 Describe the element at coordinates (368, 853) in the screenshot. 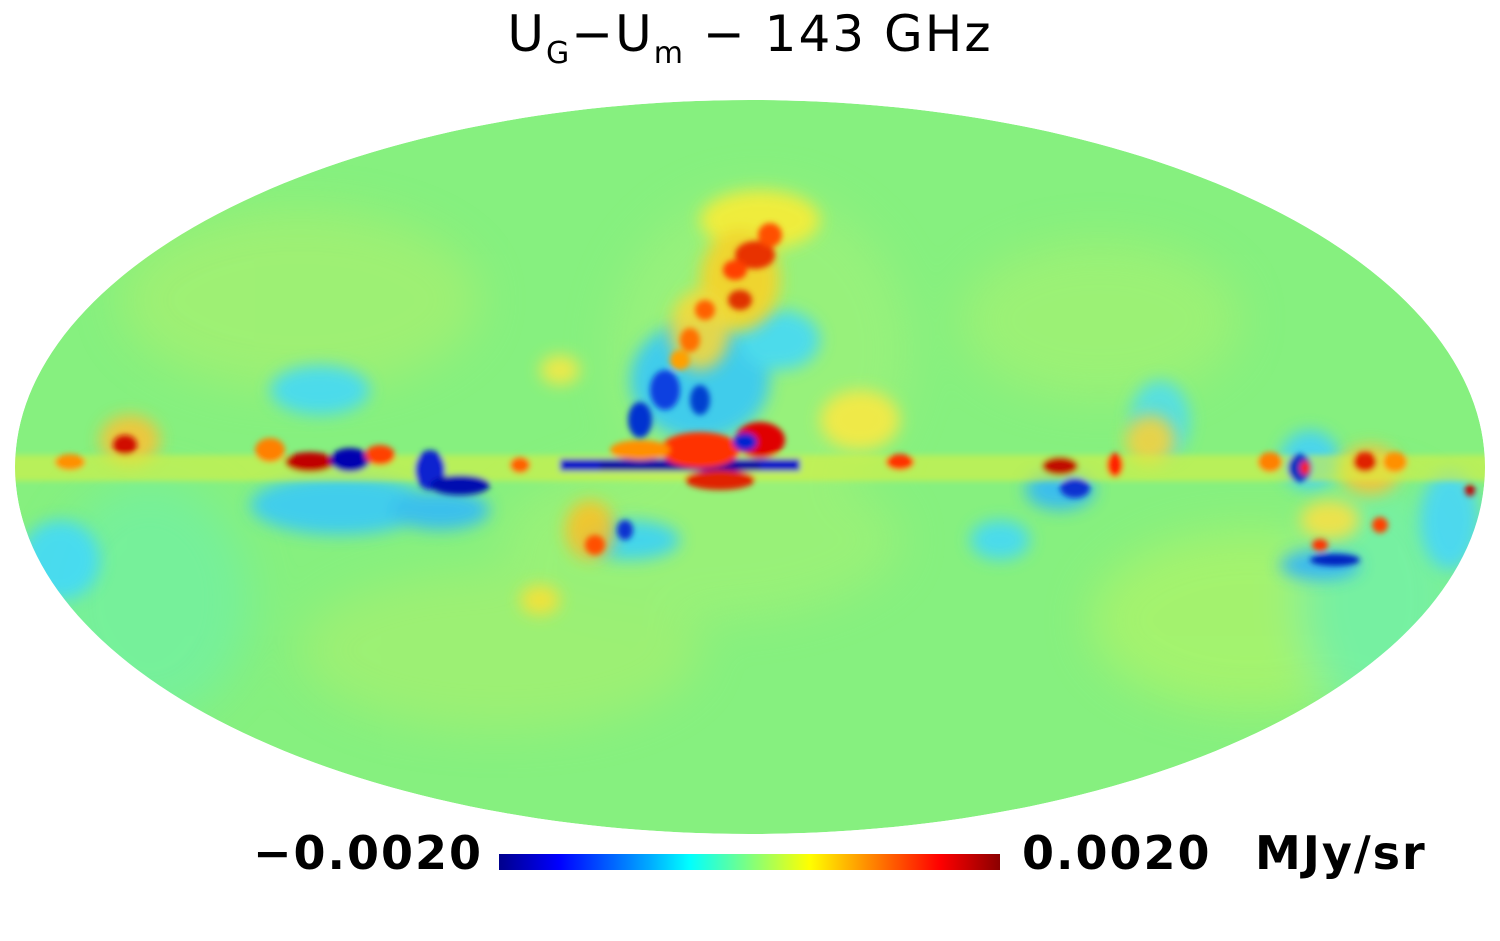

I see `colorbar-min-label: −0.0020` at that location.